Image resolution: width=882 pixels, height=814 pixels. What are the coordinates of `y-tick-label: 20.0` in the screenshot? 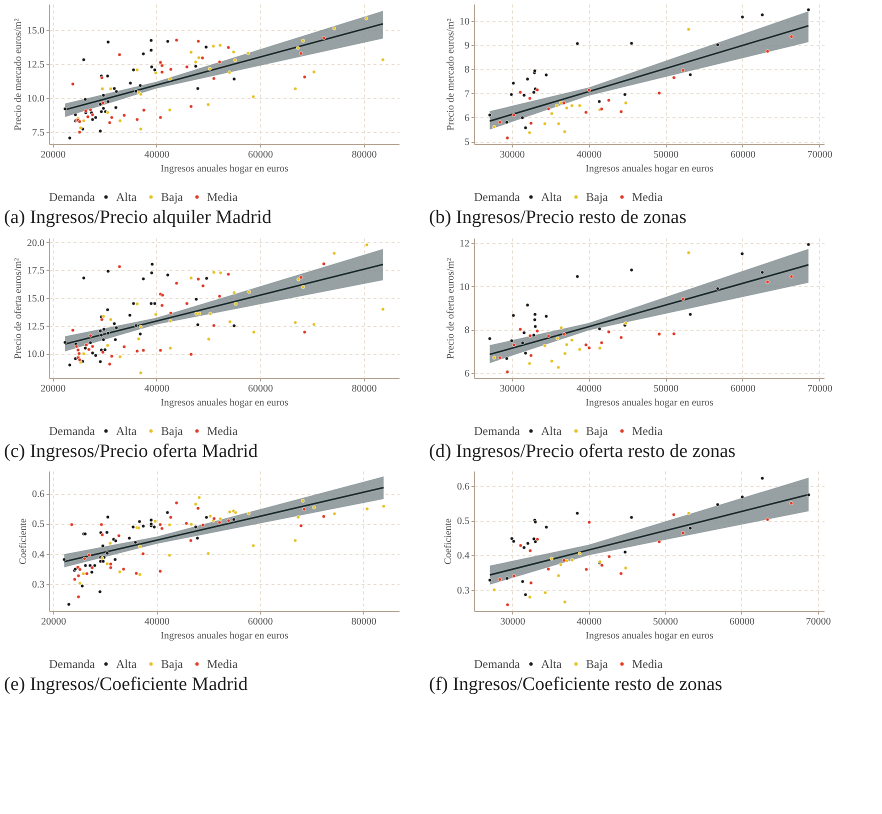 It's located at (35, 243).